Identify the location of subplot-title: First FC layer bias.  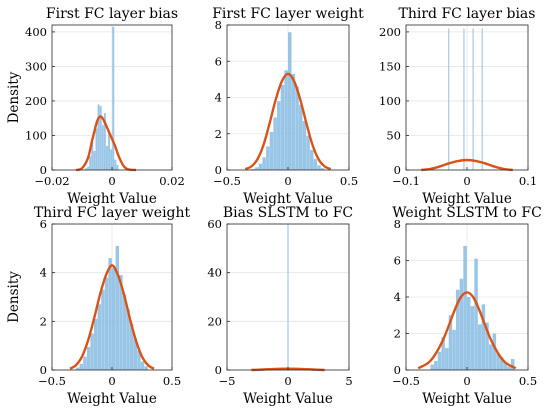
(112, 14).